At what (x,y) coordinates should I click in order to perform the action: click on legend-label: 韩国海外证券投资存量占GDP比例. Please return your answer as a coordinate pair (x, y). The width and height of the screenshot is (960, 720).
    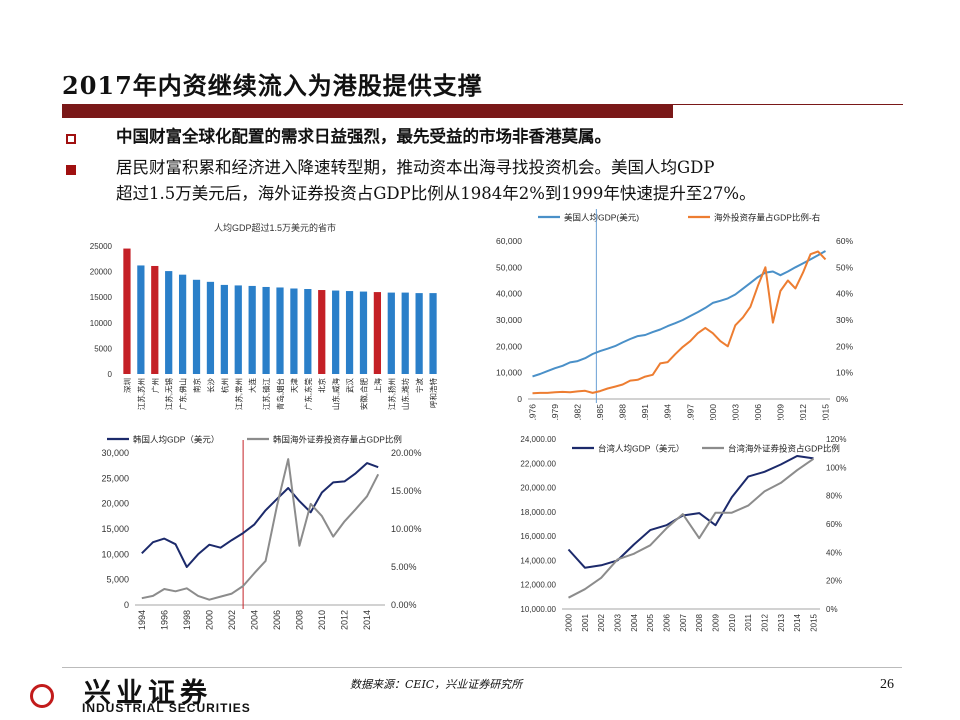
    Looking at the image, I should click on (337, 440).